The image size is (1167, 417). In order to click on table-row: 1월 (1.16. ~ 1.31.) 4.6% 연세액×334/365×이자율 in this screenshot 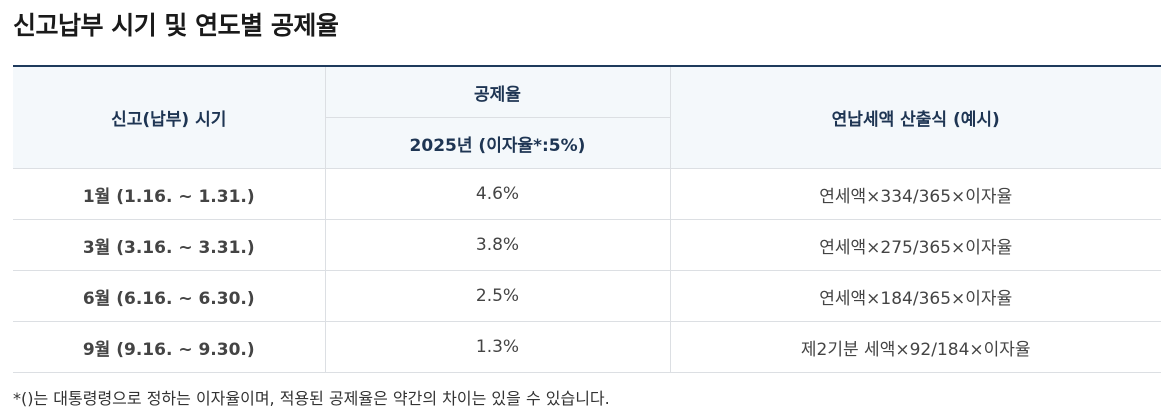, I will do `click(587, 194)`.